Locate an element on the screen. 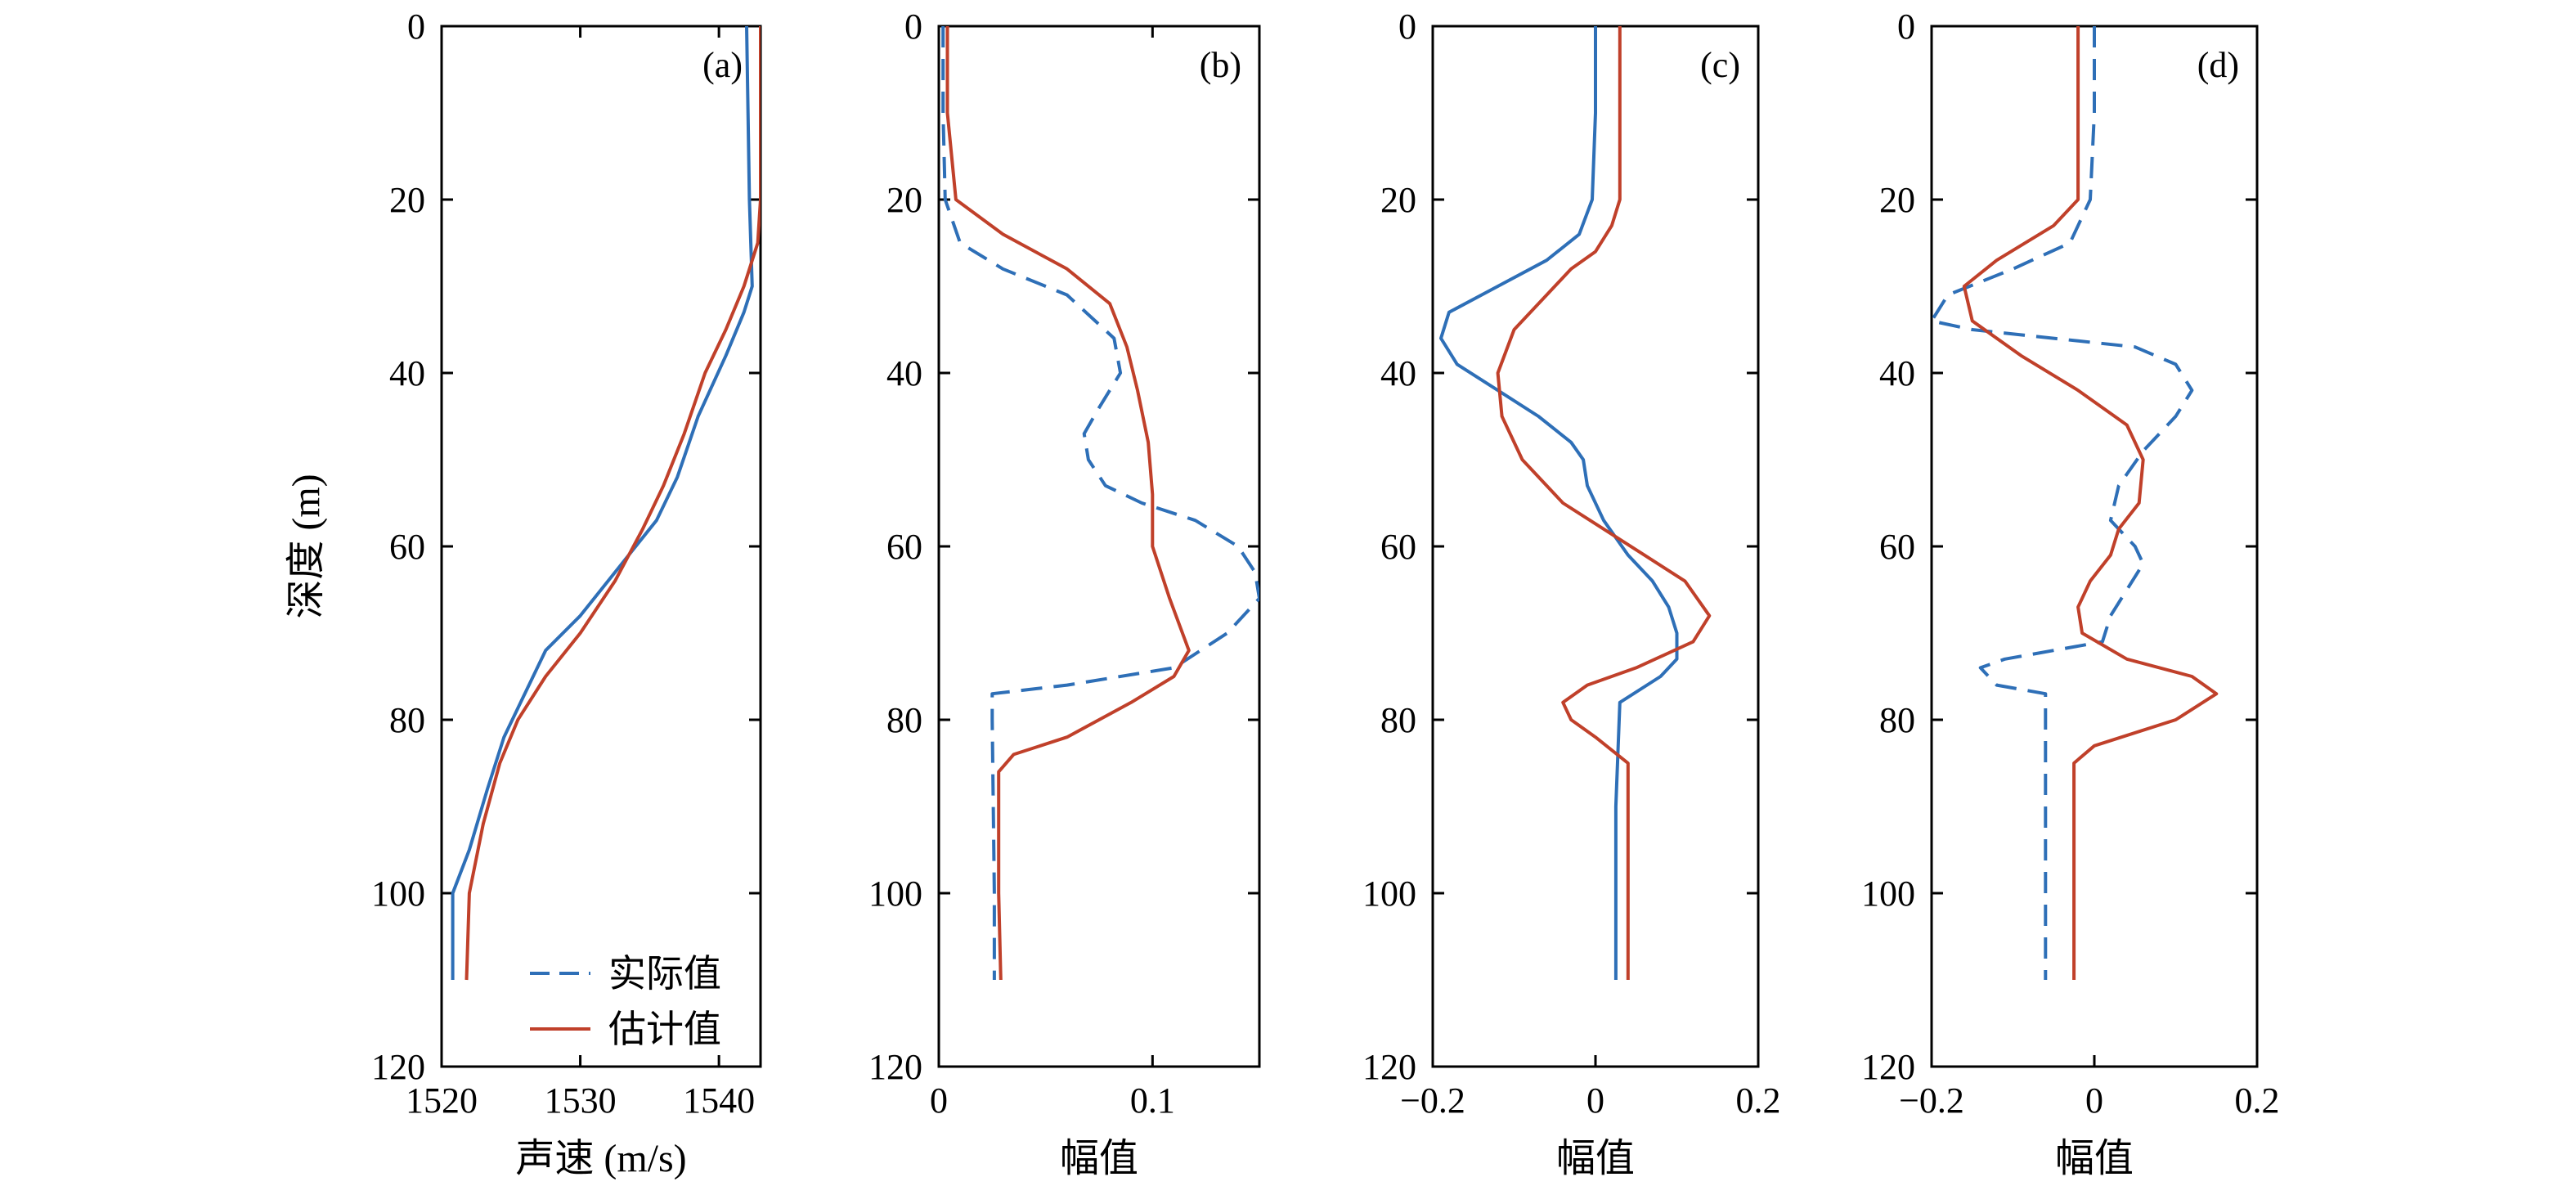  x-tick-label: 1530 is located at coordinates (581, 1100).